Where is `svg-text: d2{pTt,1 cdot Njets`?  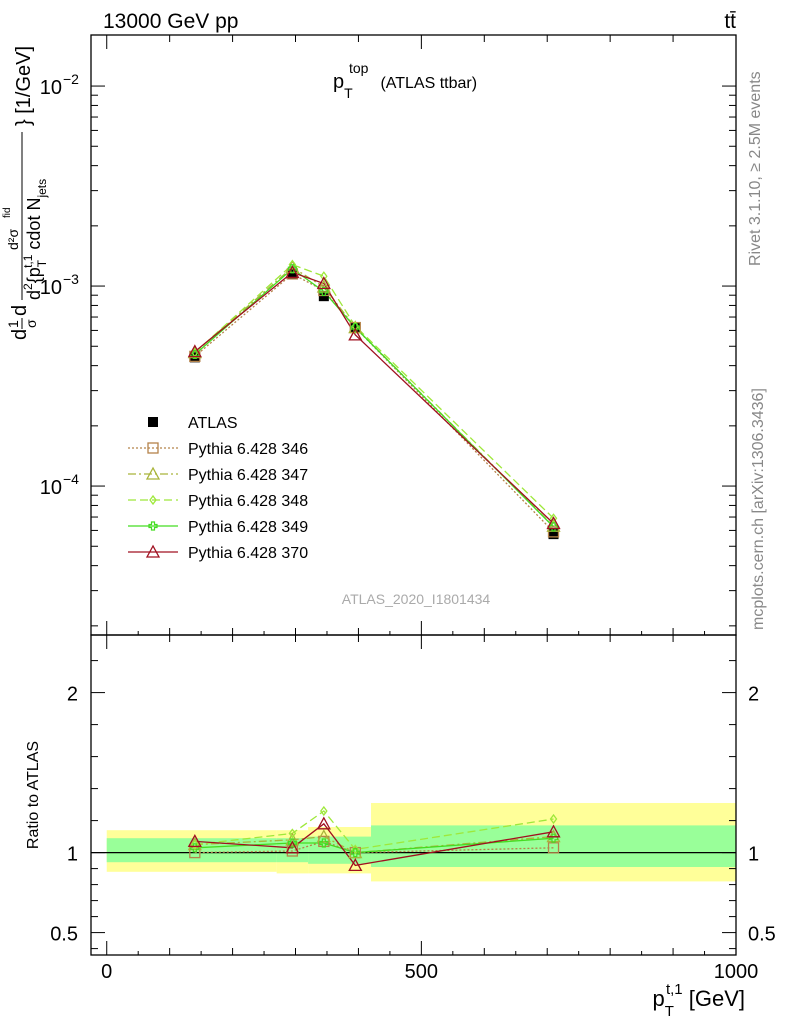 svg-text: d2{pTt,1 cdot Njets is located at coordinates (35, 239).